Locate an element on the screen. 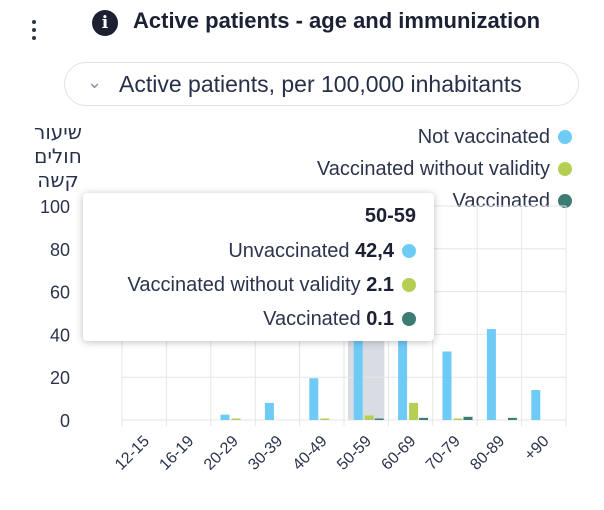  y-tick-label: 60 is located at coordinates (60, 293).